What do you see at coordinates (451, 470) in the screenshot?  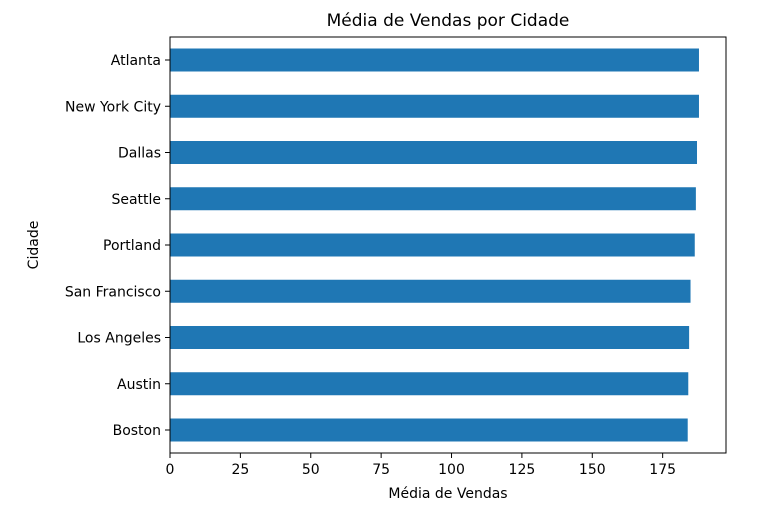 I see `x-tick-label-100: 100` at bounding box center [451, 470].